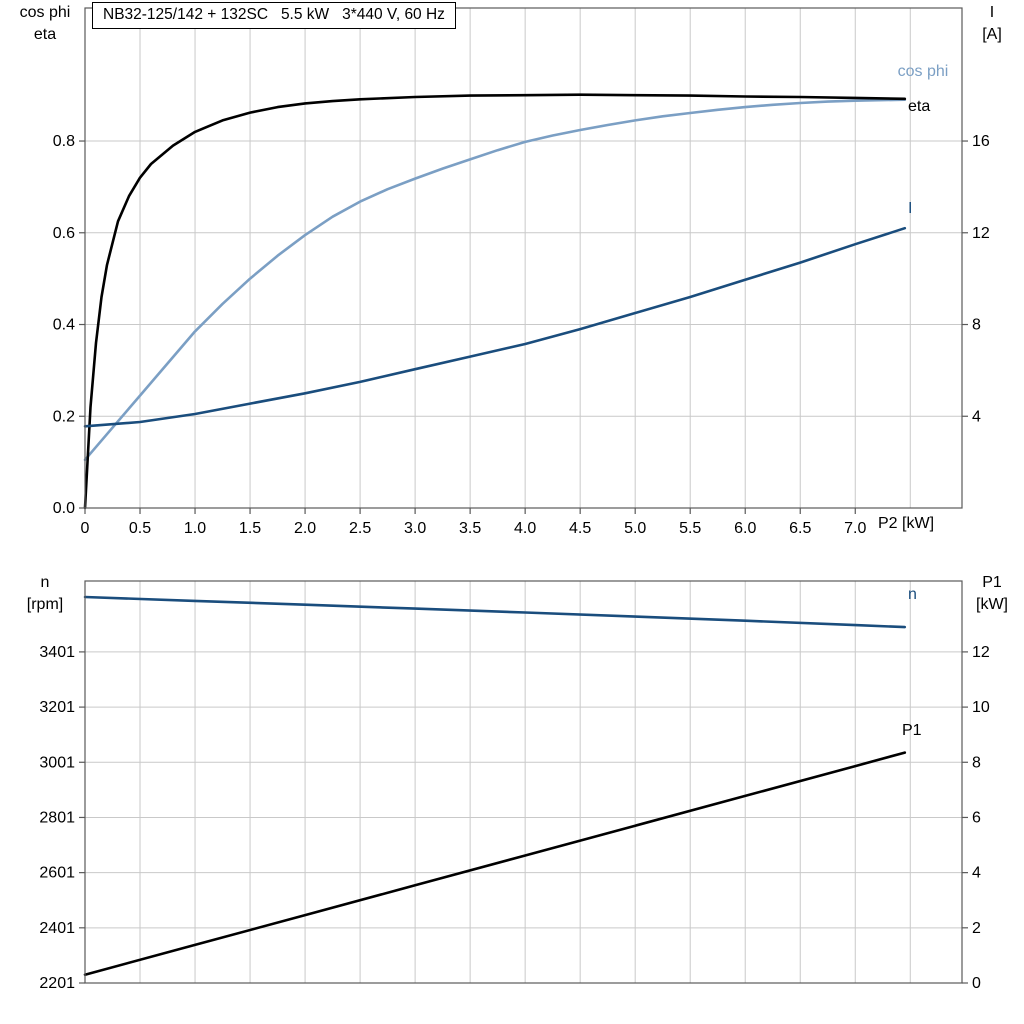 The image size is (1024, 1024). Describe the element at coordinates (976, 928) in the screenshot. I see `svg-text: 2` at that location.